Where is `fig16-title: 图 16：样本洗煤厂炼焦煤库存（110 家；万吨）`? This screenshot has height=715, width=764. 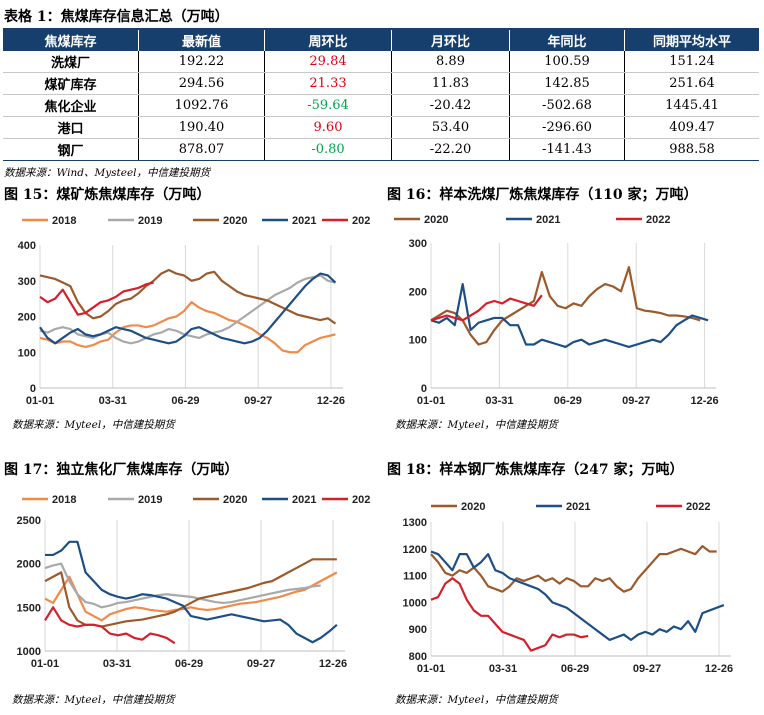
fig16-title: 图 16：样本洗煤厂炼焦煤库存（110 家；万吨） is located at coordinates (542, 195).